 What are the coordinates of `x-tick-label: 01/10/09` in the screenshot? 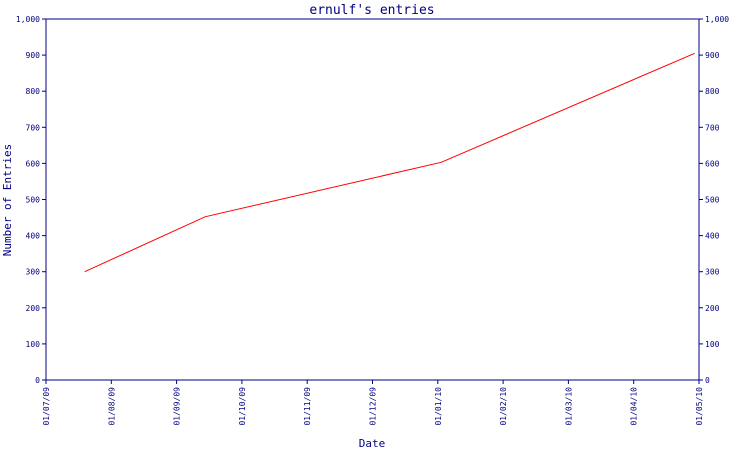 It's located at (242, 406).